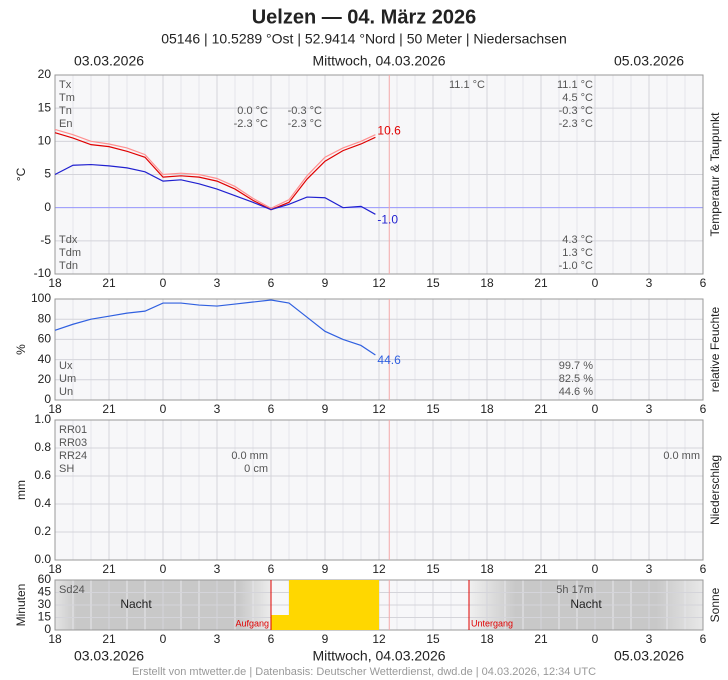 Image resolution: width=728 pixels, height=680 pixels. What do you see at coordinates (576, 392) in the screenshot?
I see `stat-value: 44.6 %` at bounding box center [576, 392].